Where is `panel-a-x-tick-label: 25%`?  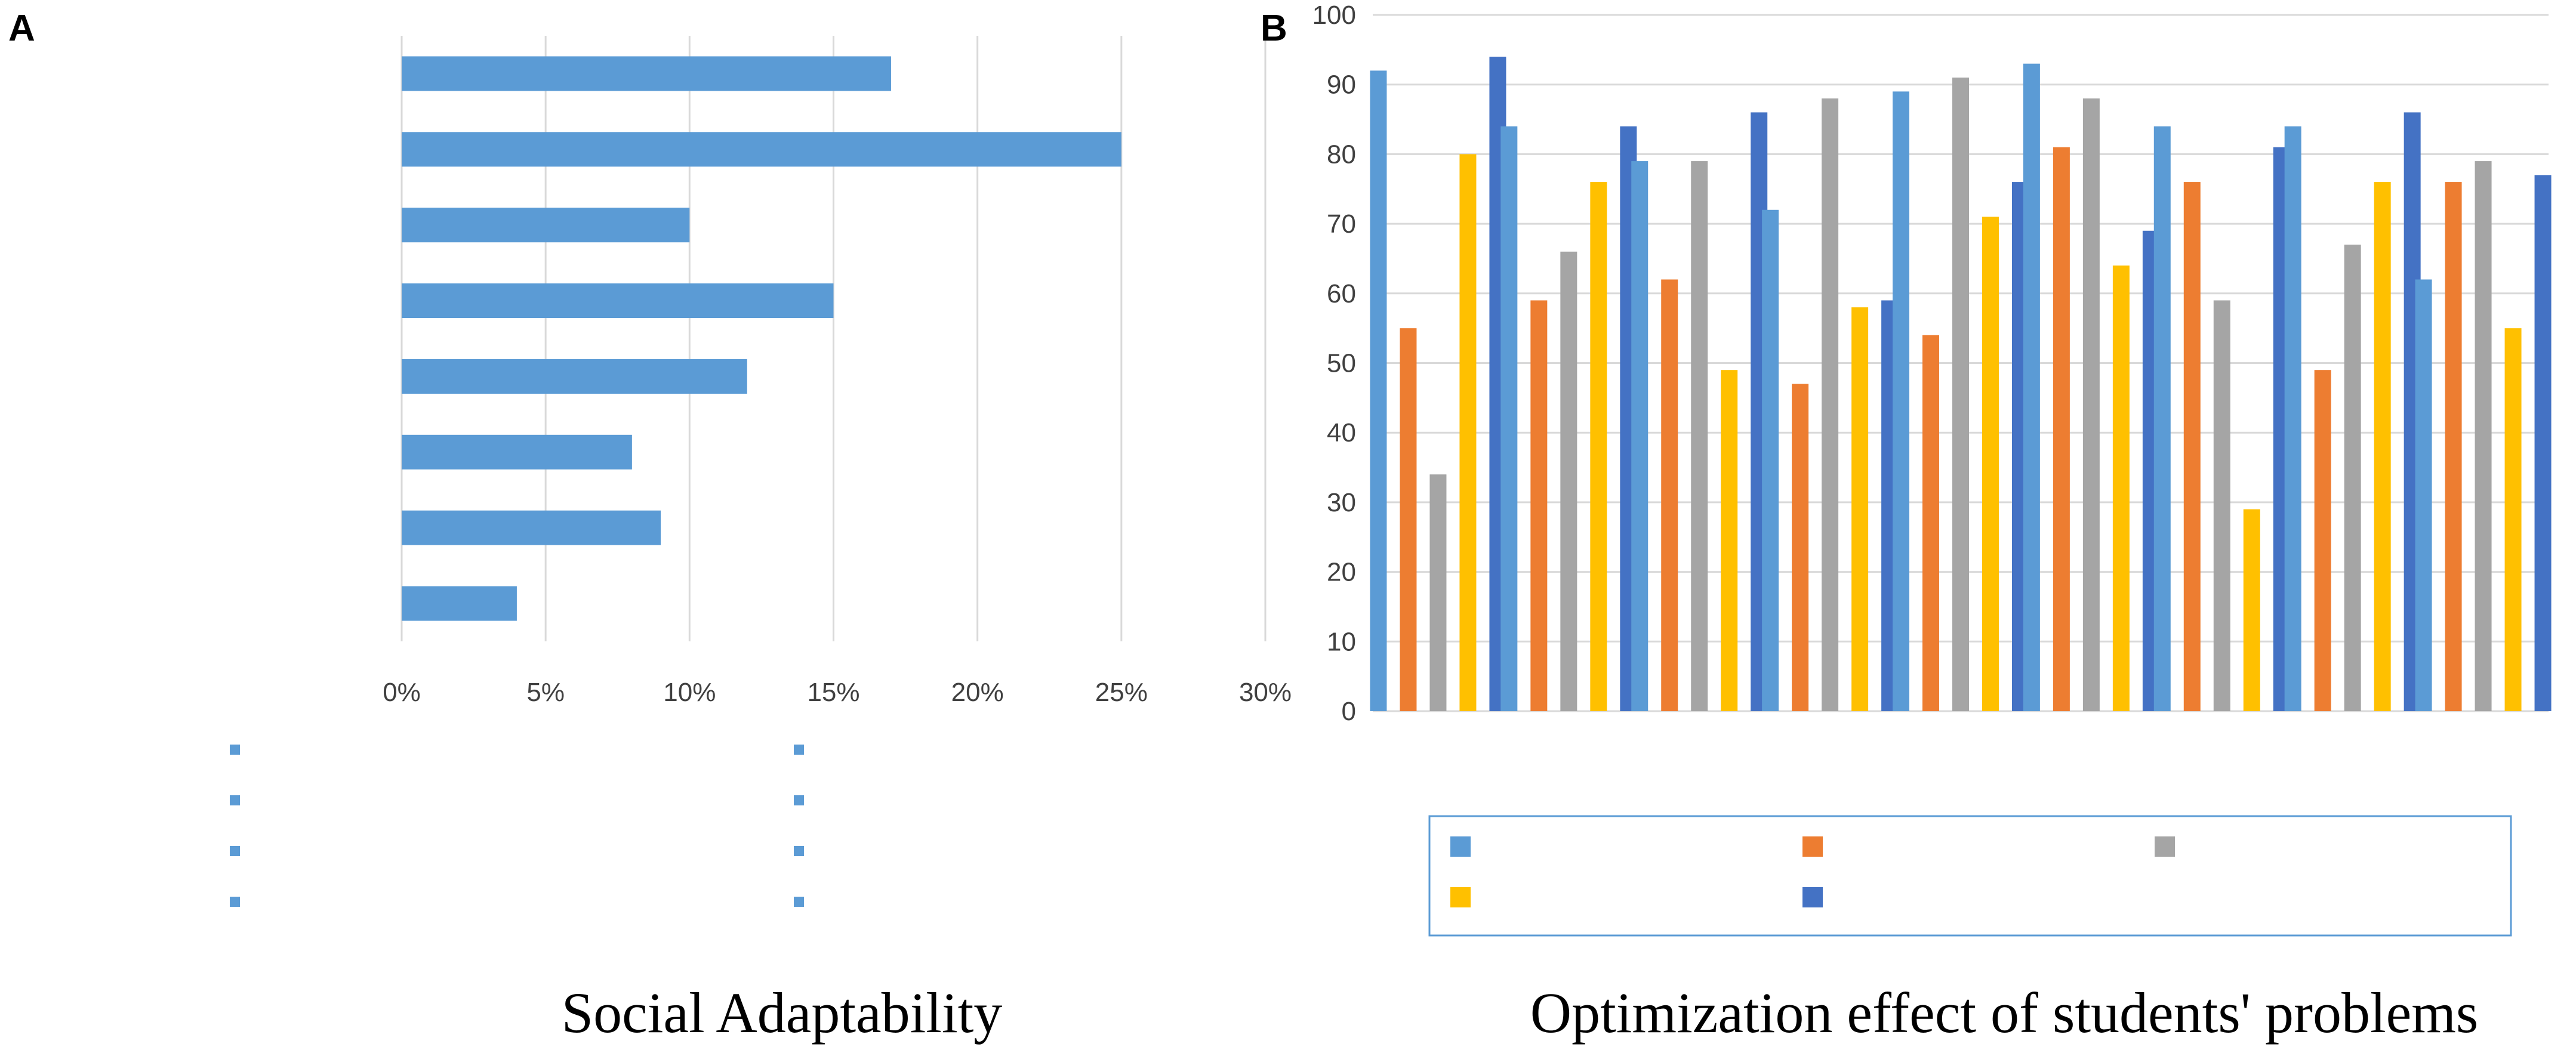 panel-a-x-tick-label: 25% is located at coordinates (1121, 692).